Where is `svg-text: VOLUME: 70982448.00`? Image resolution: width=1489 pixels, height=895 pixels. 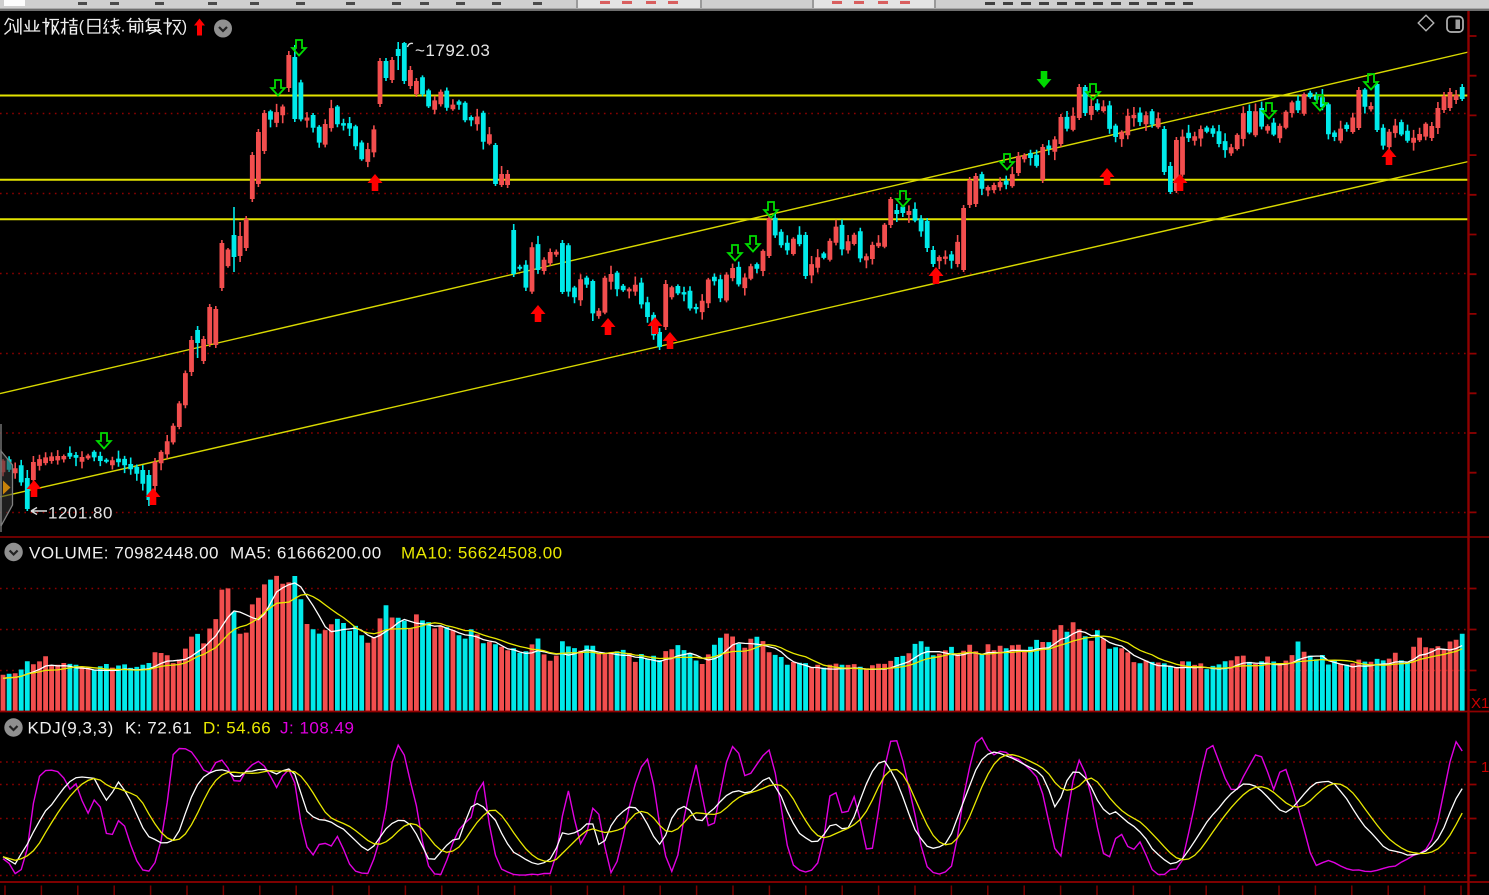
svg-text: VOLUME: 70982448.00 is located at coordinates (124, 553).